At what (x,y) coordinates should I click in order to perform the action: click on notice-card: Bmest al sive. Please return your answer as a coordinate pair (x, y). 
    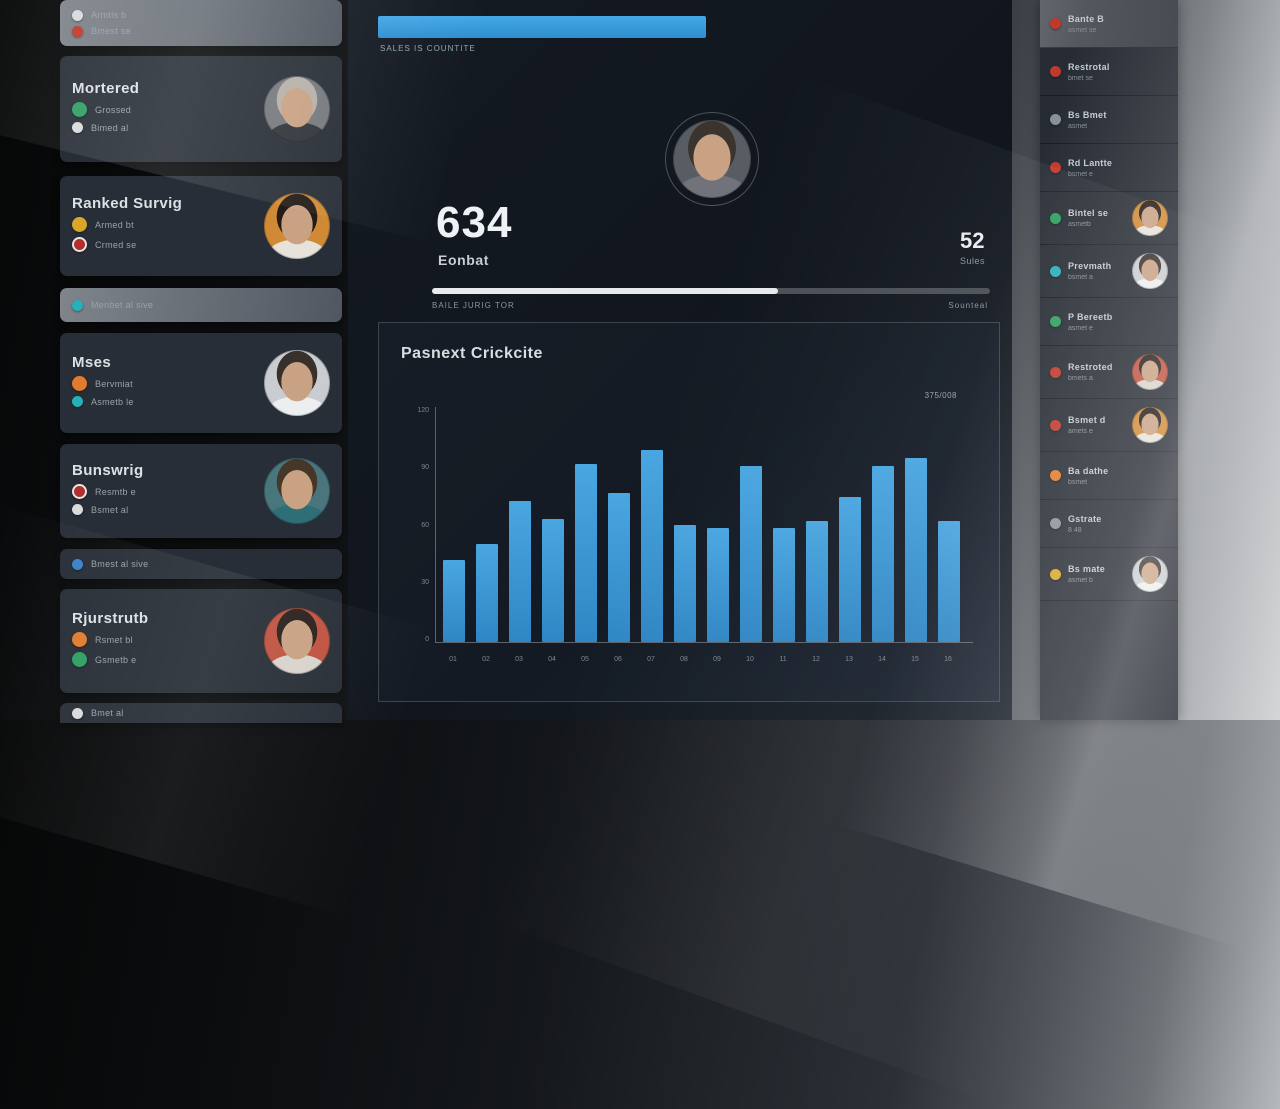
    Looking at the image, I should click on (201, 564).